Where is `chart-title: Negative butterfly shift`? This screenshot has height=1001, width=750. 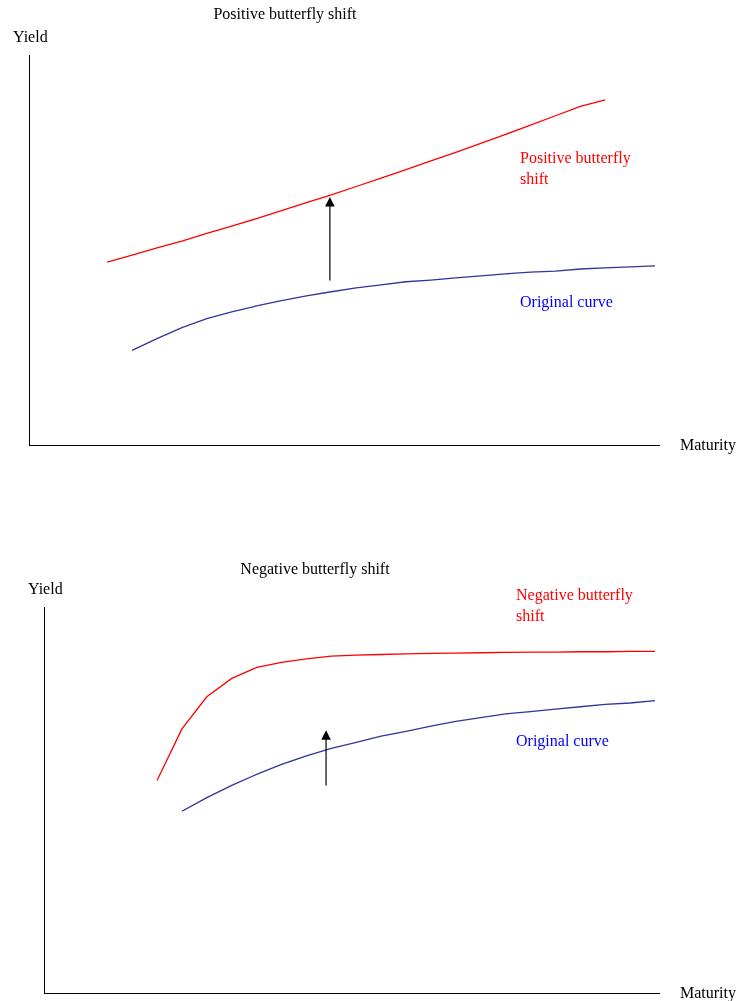 chart-title: Negative butterfly shift is located at coordinates (315, 569).